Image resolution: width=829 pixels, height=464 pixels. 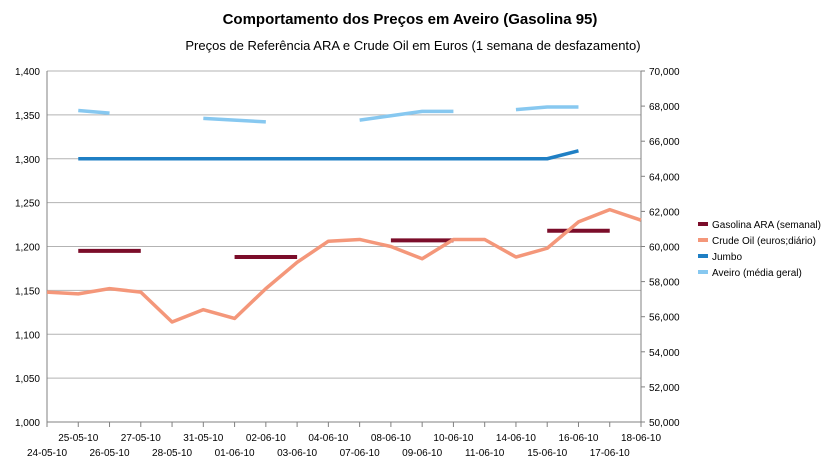 What do you see at coordinates (110, 453) in the screenshot?
I see `x-tick-label: 26-05-10` at bounding box center [110, 453].